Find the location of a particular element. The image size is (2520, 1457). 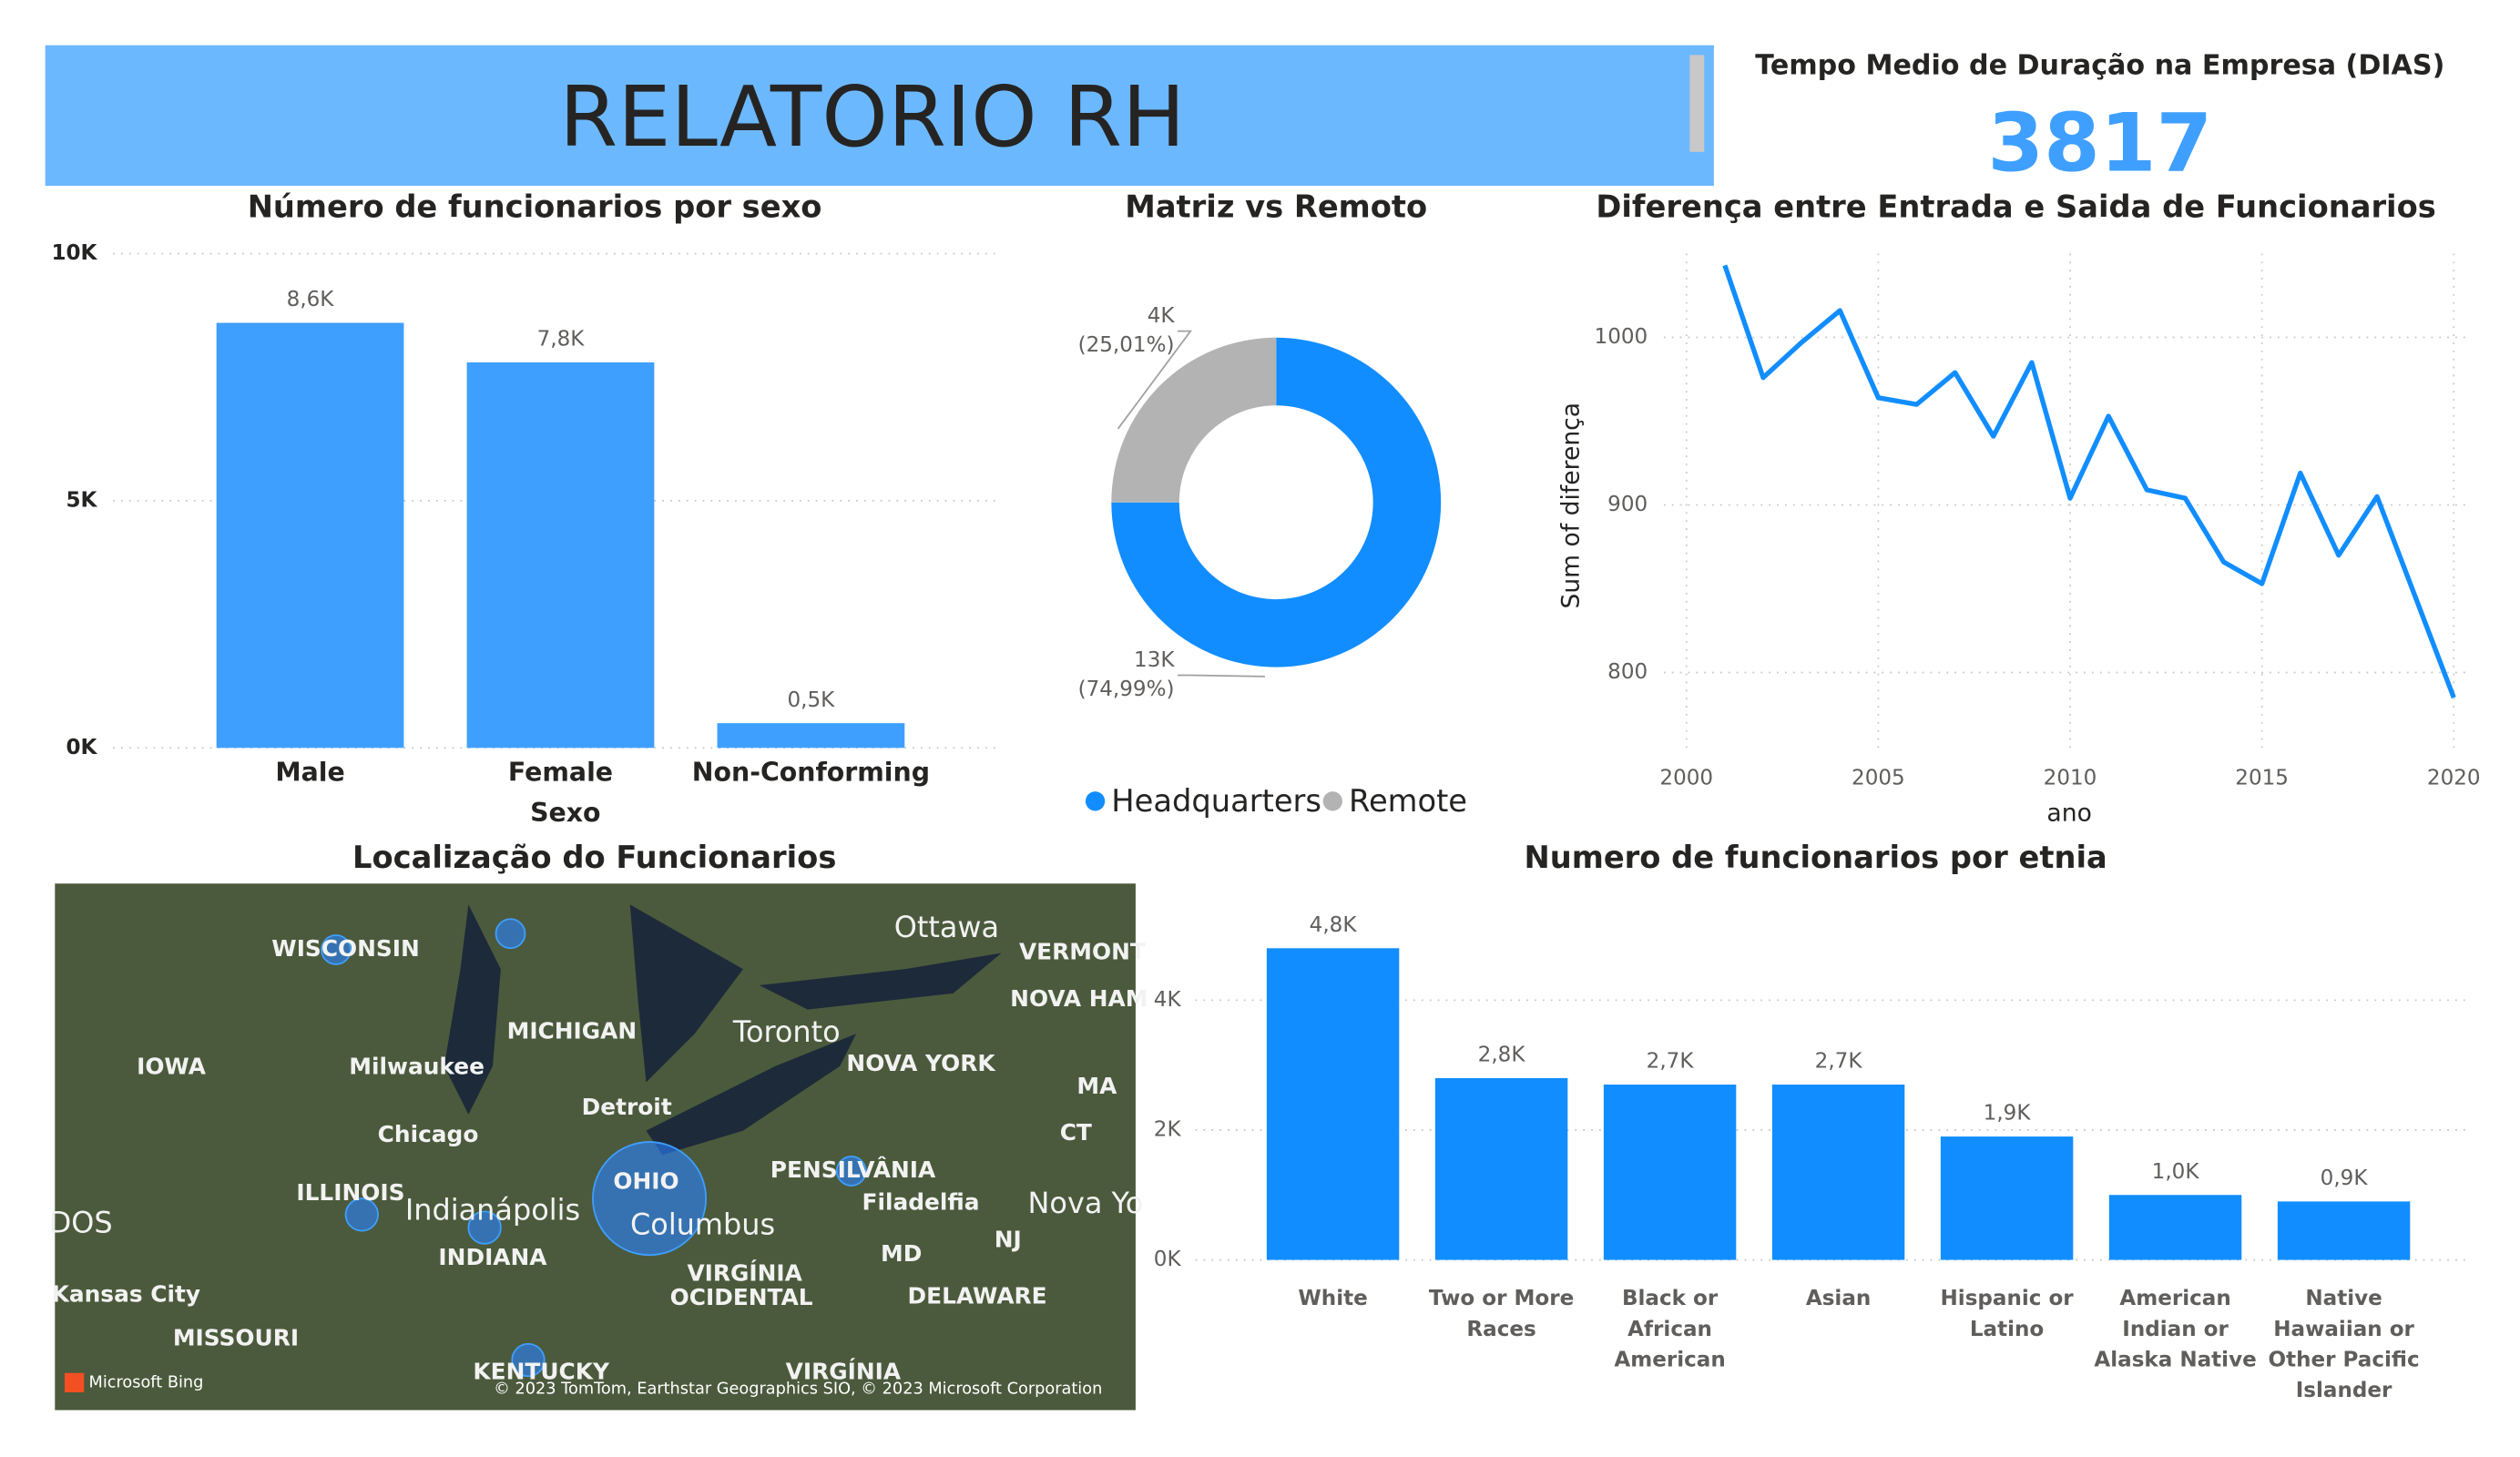

map-label: Nova Yo is located at coordinates (1086, 1203).